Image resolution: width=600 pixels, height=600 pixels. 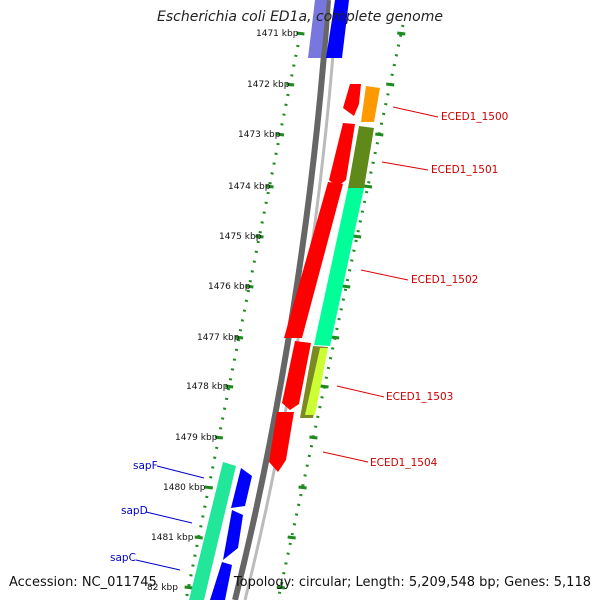 I want to click on map-title: Escherichia coli ED1a, complete genome, so click(x=300, y=17).